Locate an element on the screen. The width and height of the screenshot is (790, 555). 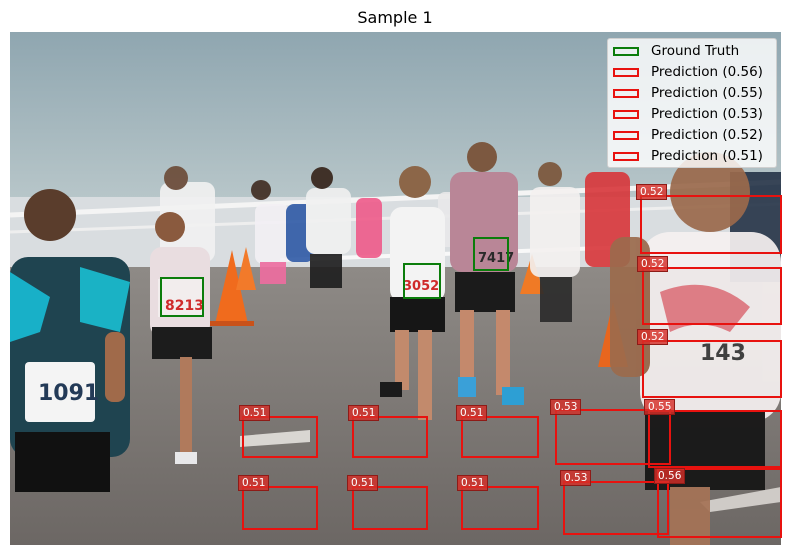
bib-number: 7417 is located at coordinates (496, 258).